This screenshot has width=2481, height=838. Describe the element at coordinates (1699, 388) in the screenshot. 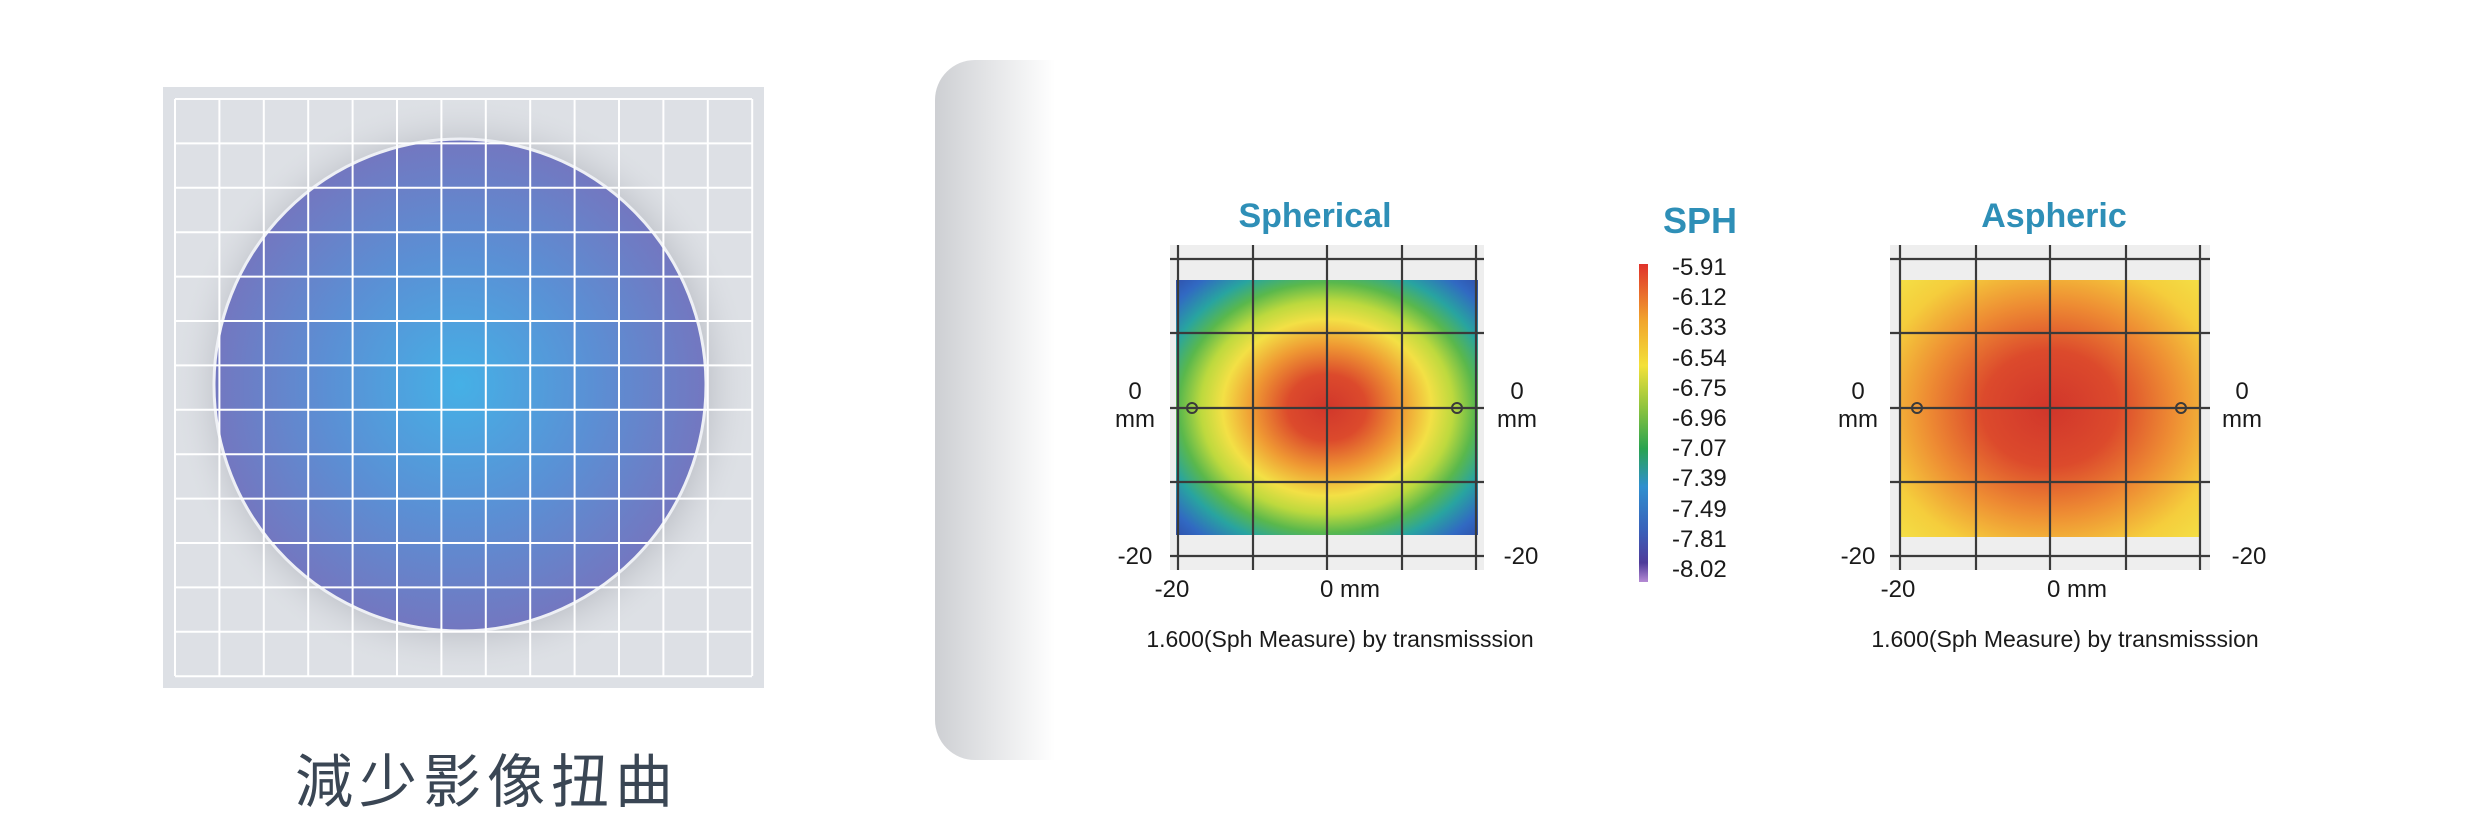

I see `legend-value: -6.75` at that location.